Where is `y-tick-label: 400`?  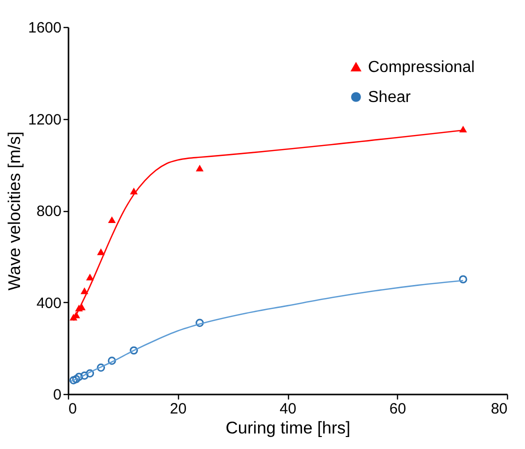
y-tick-label: 400 is located at coordinates (49, 303).